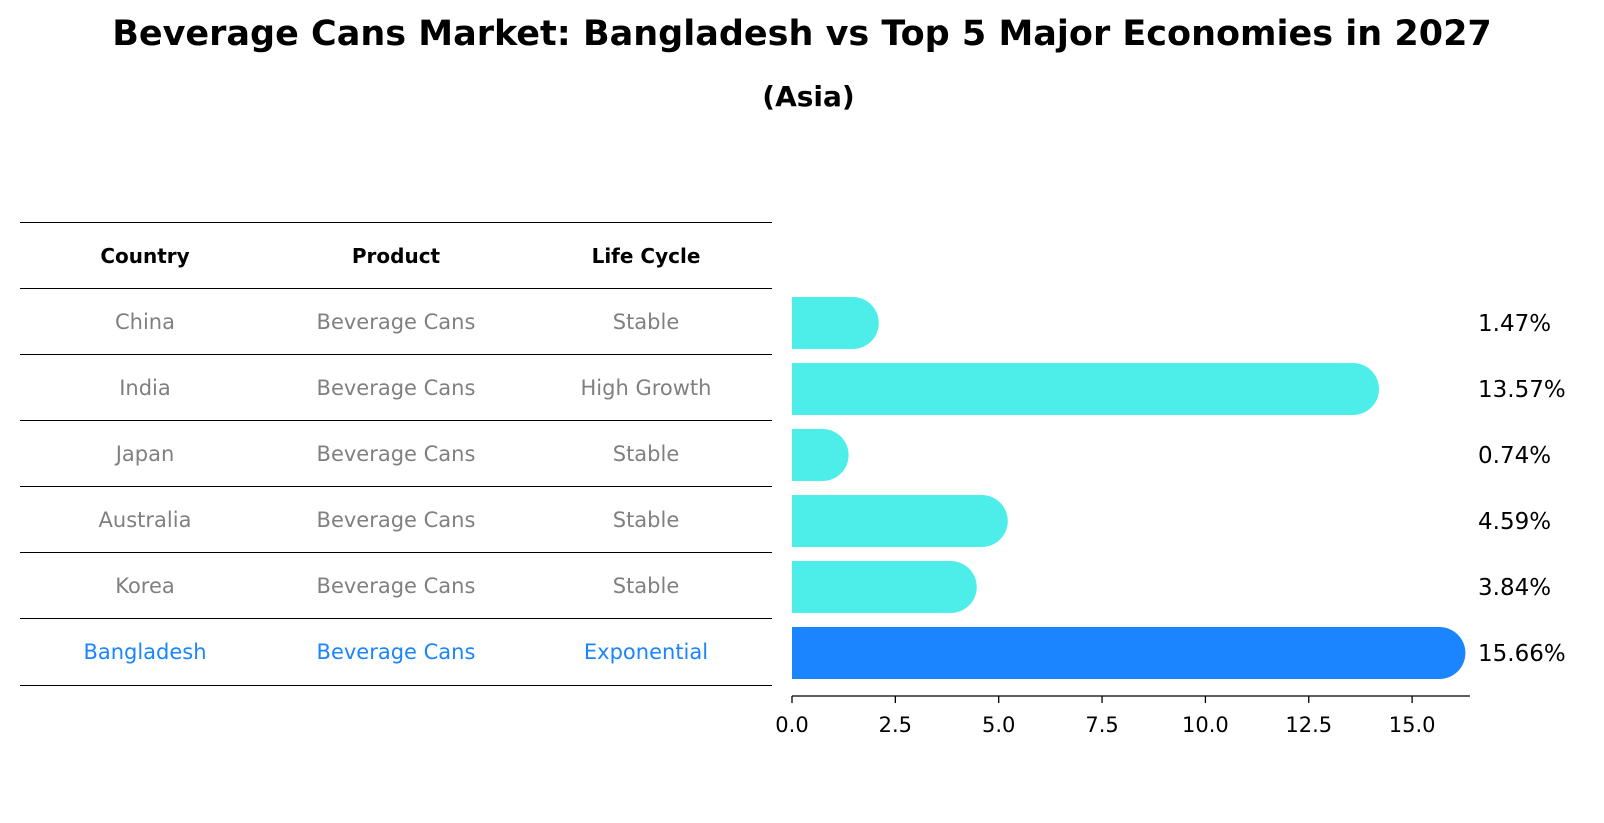  Describe the element at coordinates (145, 321) in the screenshot. I see `cell-country: China` at that location.